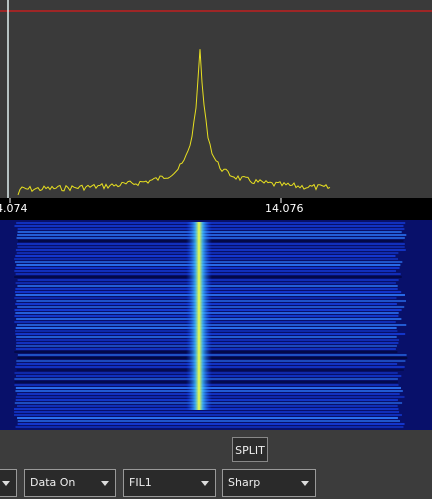  What do you see at coordinates (216, 431) in the screenshot?
I see `divider` at bounding box center [216, 431].